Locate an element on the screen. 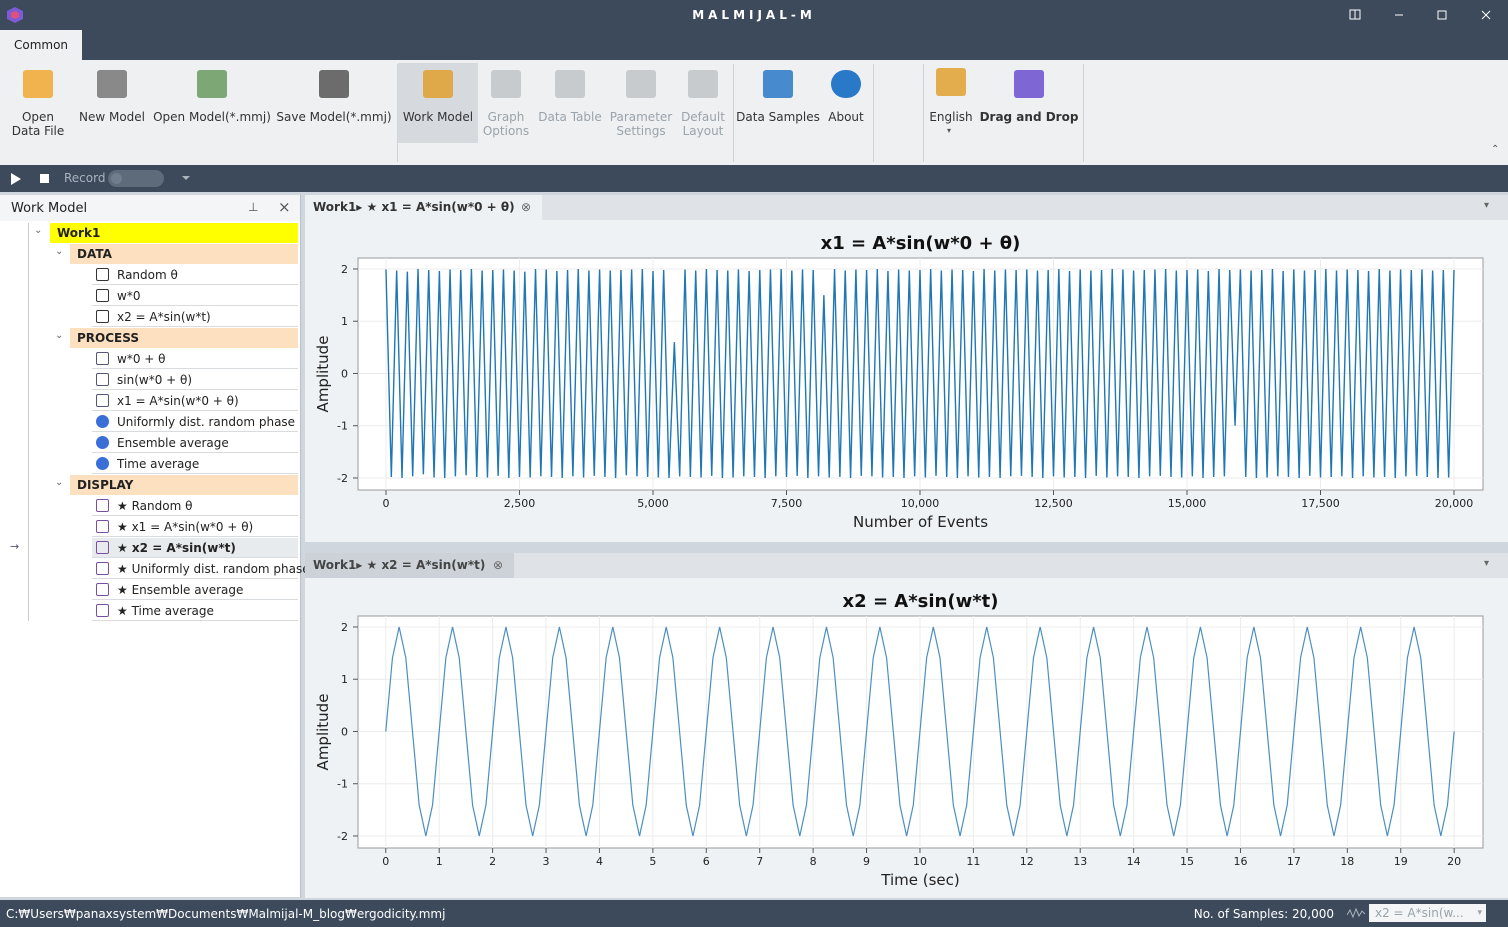 The width and height of the screenshot is (1508, 927). tree-guide is located at coordinates (28, 422).